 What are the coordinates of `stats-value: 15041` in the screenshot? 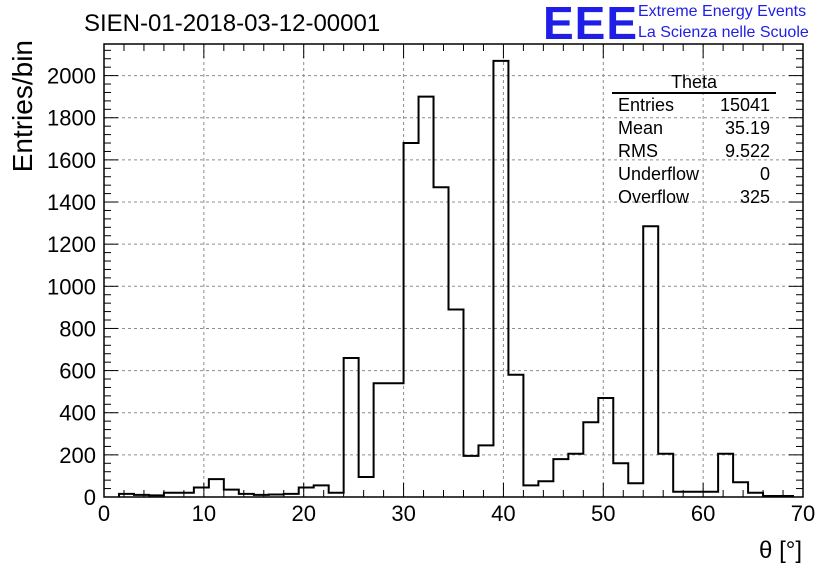 It's located at (744, 105).